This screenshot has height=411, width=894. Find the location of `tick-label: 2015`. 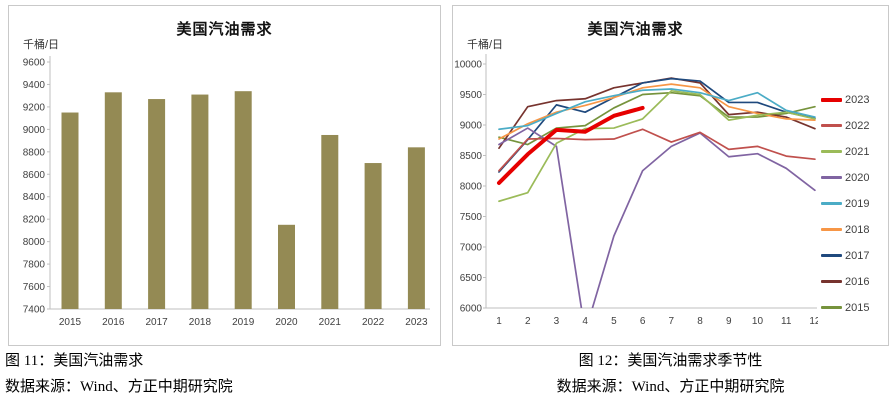

tick-label: 2015 is located at coordinates (70, 322).